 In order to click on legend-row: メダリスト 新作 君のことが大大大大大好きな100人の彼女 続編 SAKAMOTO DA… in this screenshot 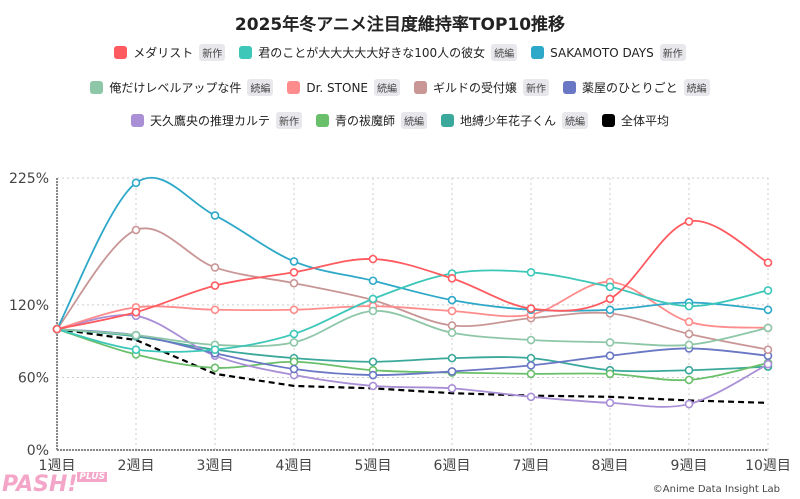, I will do `click(400, 52)`.